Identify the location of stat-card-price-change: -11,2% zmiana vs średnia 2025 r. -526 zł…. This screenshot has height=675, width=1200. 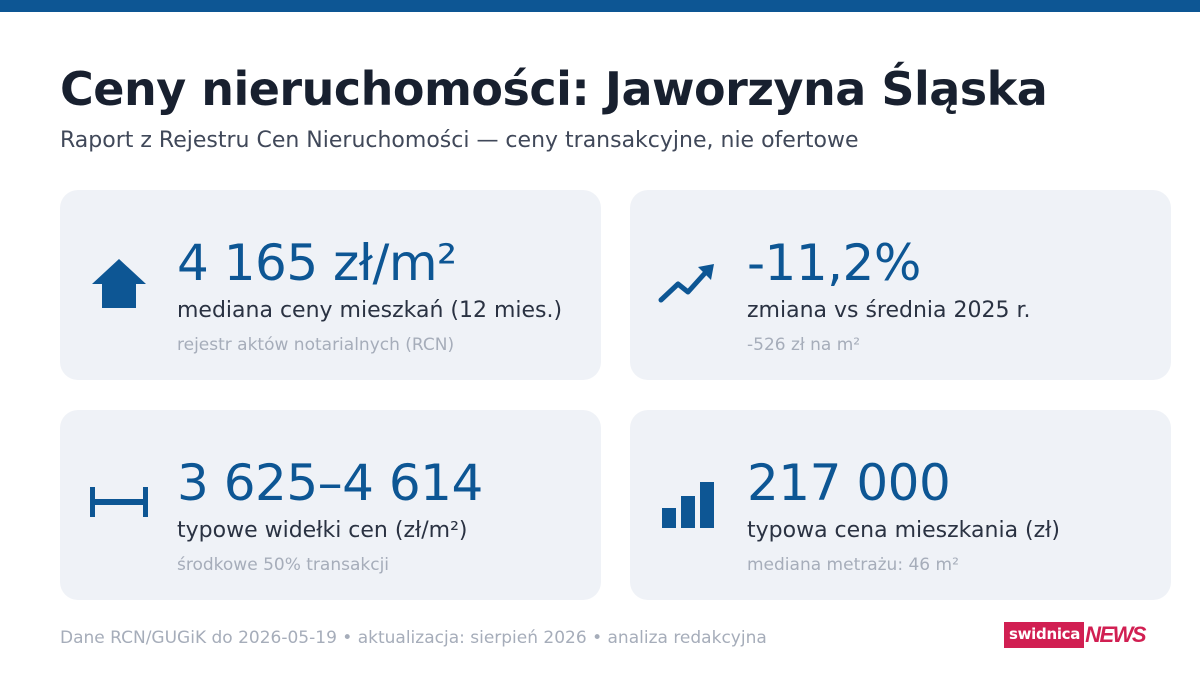
(900, 285).